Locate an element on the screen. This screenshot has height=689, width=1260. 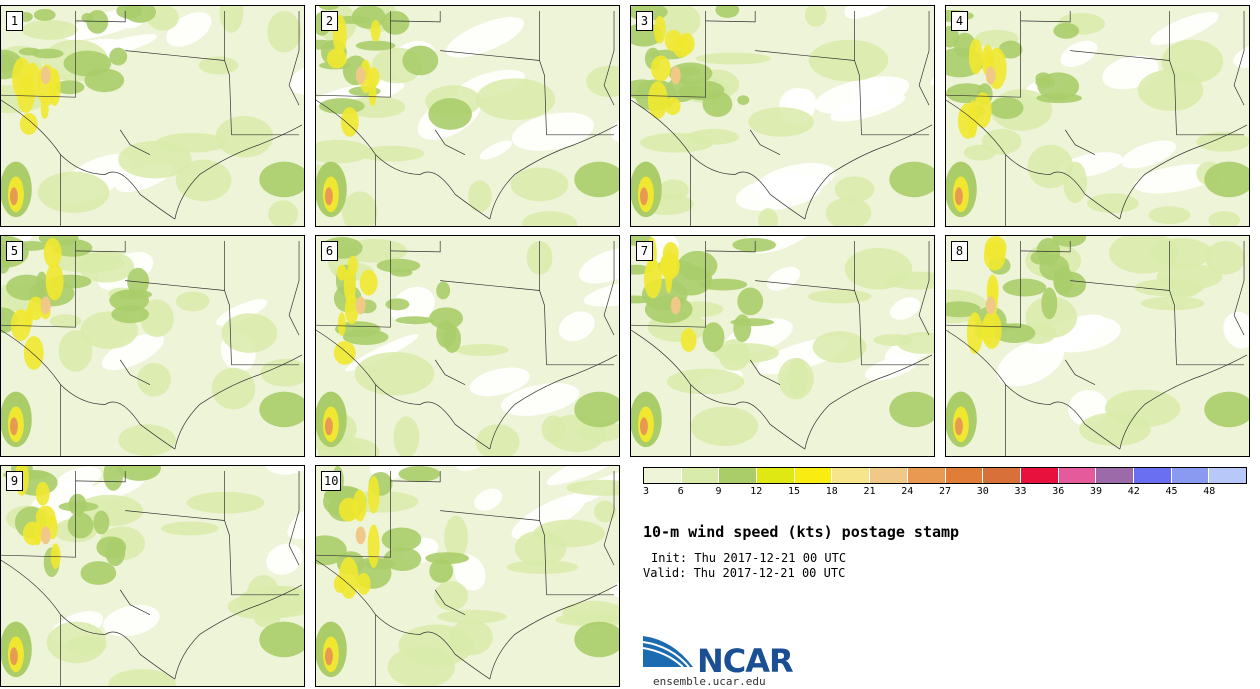
map-panel: 3 is located at coordinates (782, 116).